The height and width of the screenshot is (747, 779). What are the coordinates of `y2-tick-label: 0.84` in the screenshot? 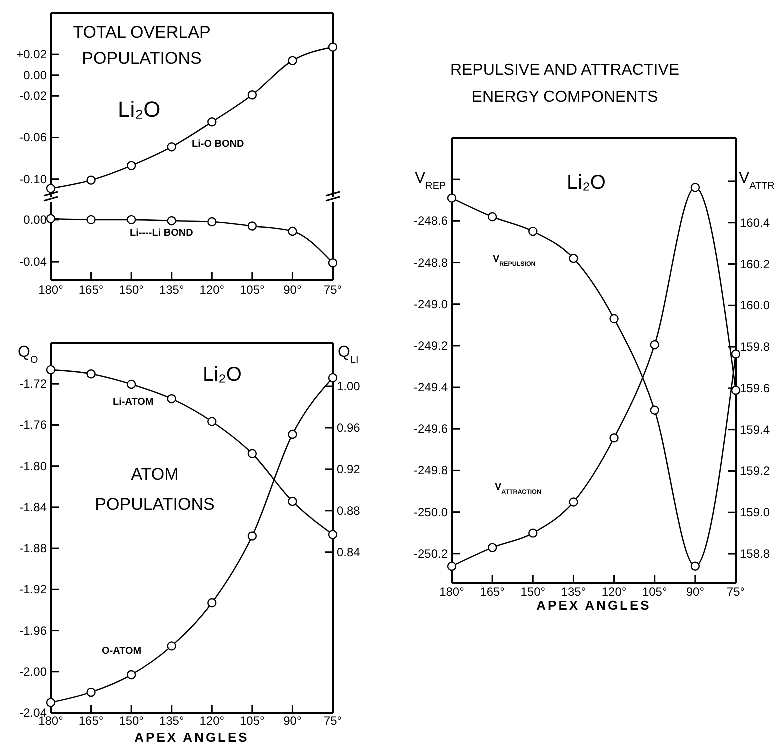 It's located at (349, 552).